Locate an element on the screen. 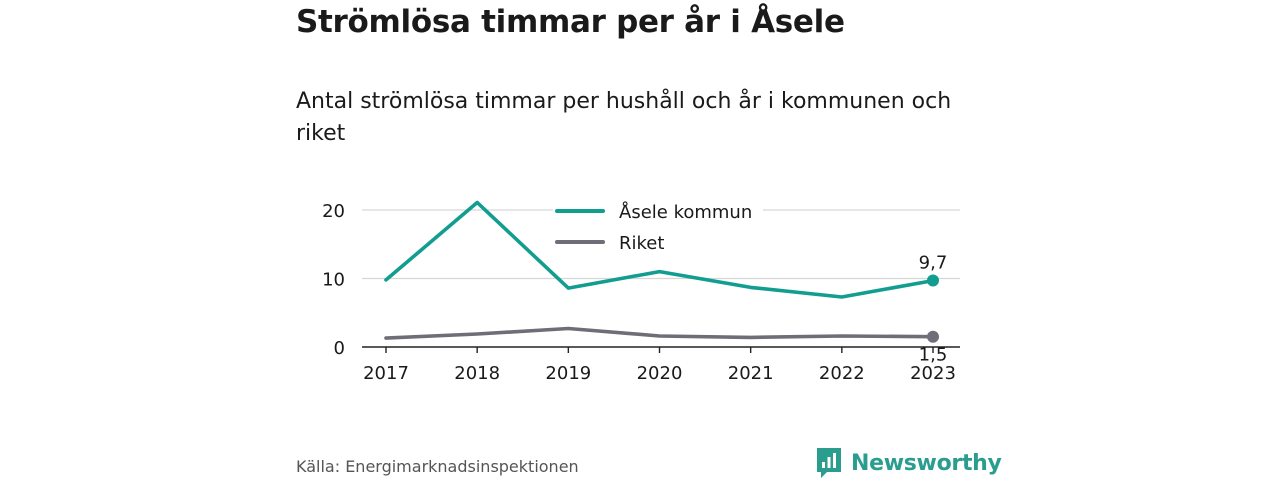  x-tick-label: 2018 is located at coordinates (477, 373).